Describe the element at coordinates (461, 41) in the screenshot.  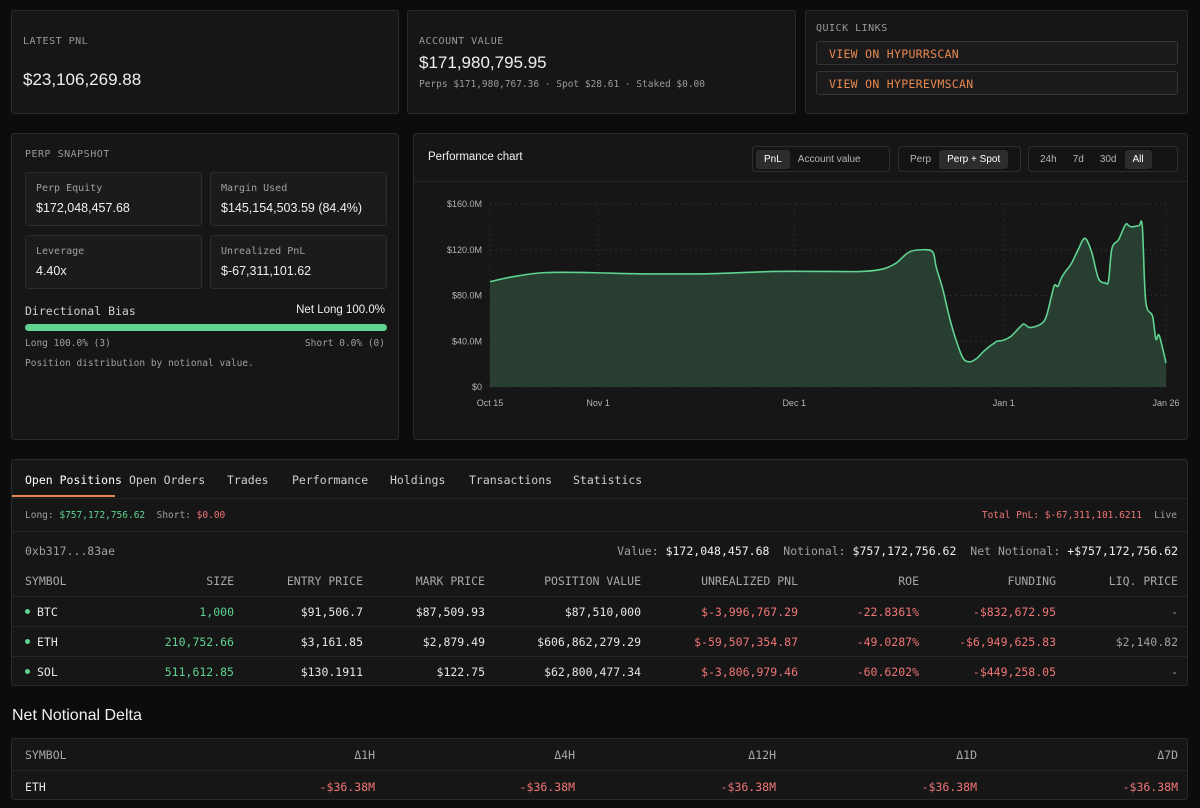
I see `account-value-label: ACCOUNT VALUE` at that location.